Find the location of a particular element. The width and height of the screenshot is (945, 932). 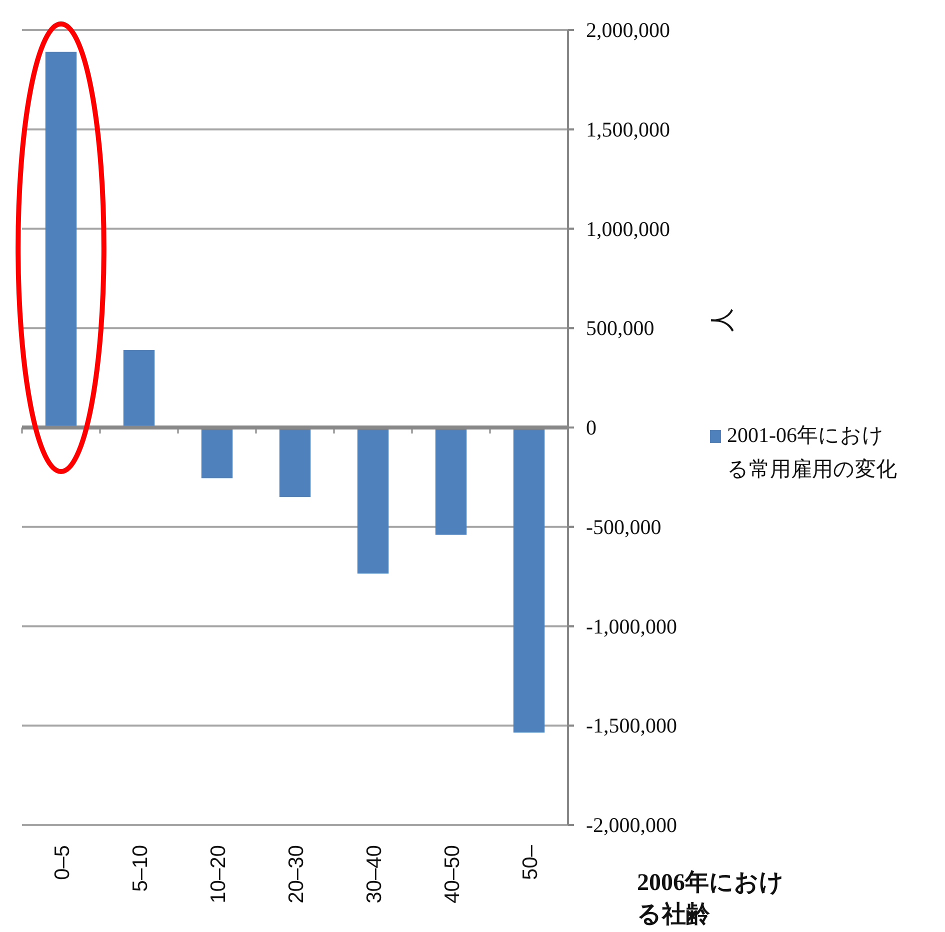

y-tick-label: -2,000,000 is located at coordinates (631, 825).